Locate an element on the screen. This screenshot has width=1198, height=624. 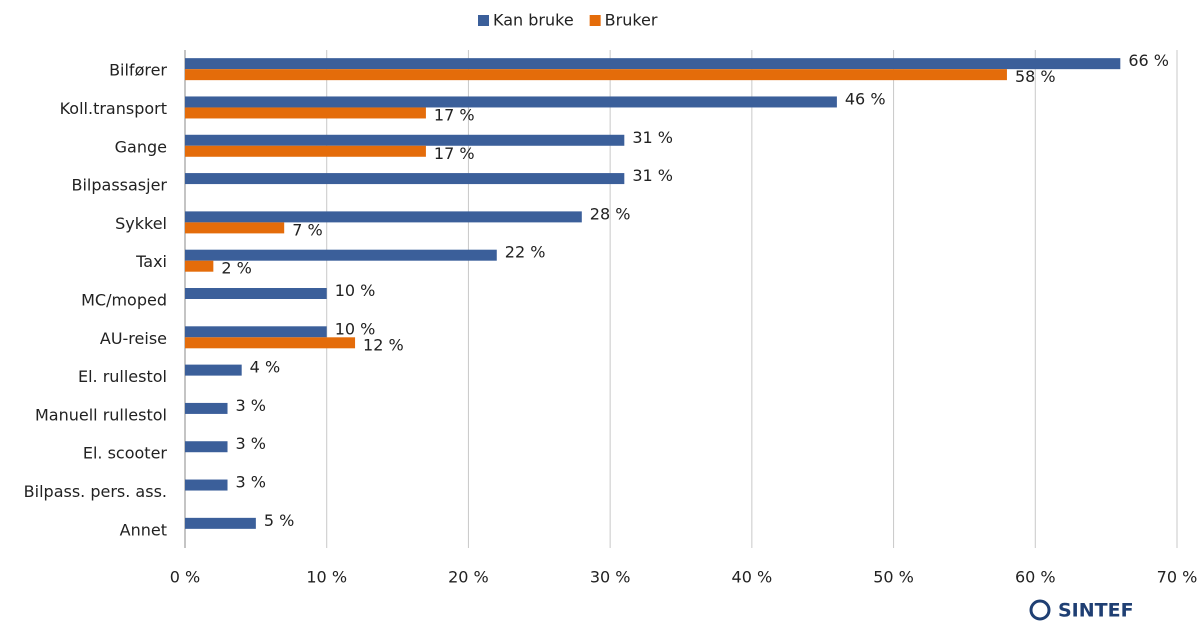
legend-label: Kan bruke is located at coordinates (533, 20).